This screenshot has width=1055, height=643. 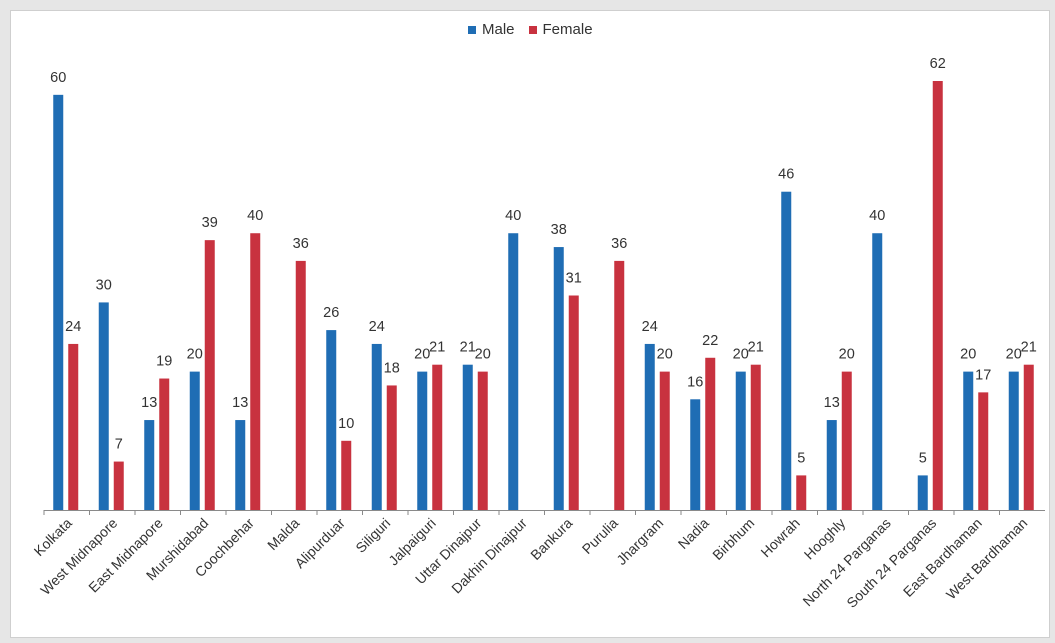 I want to click on x-tick-label: Nadia, so click(x=693, y=533).